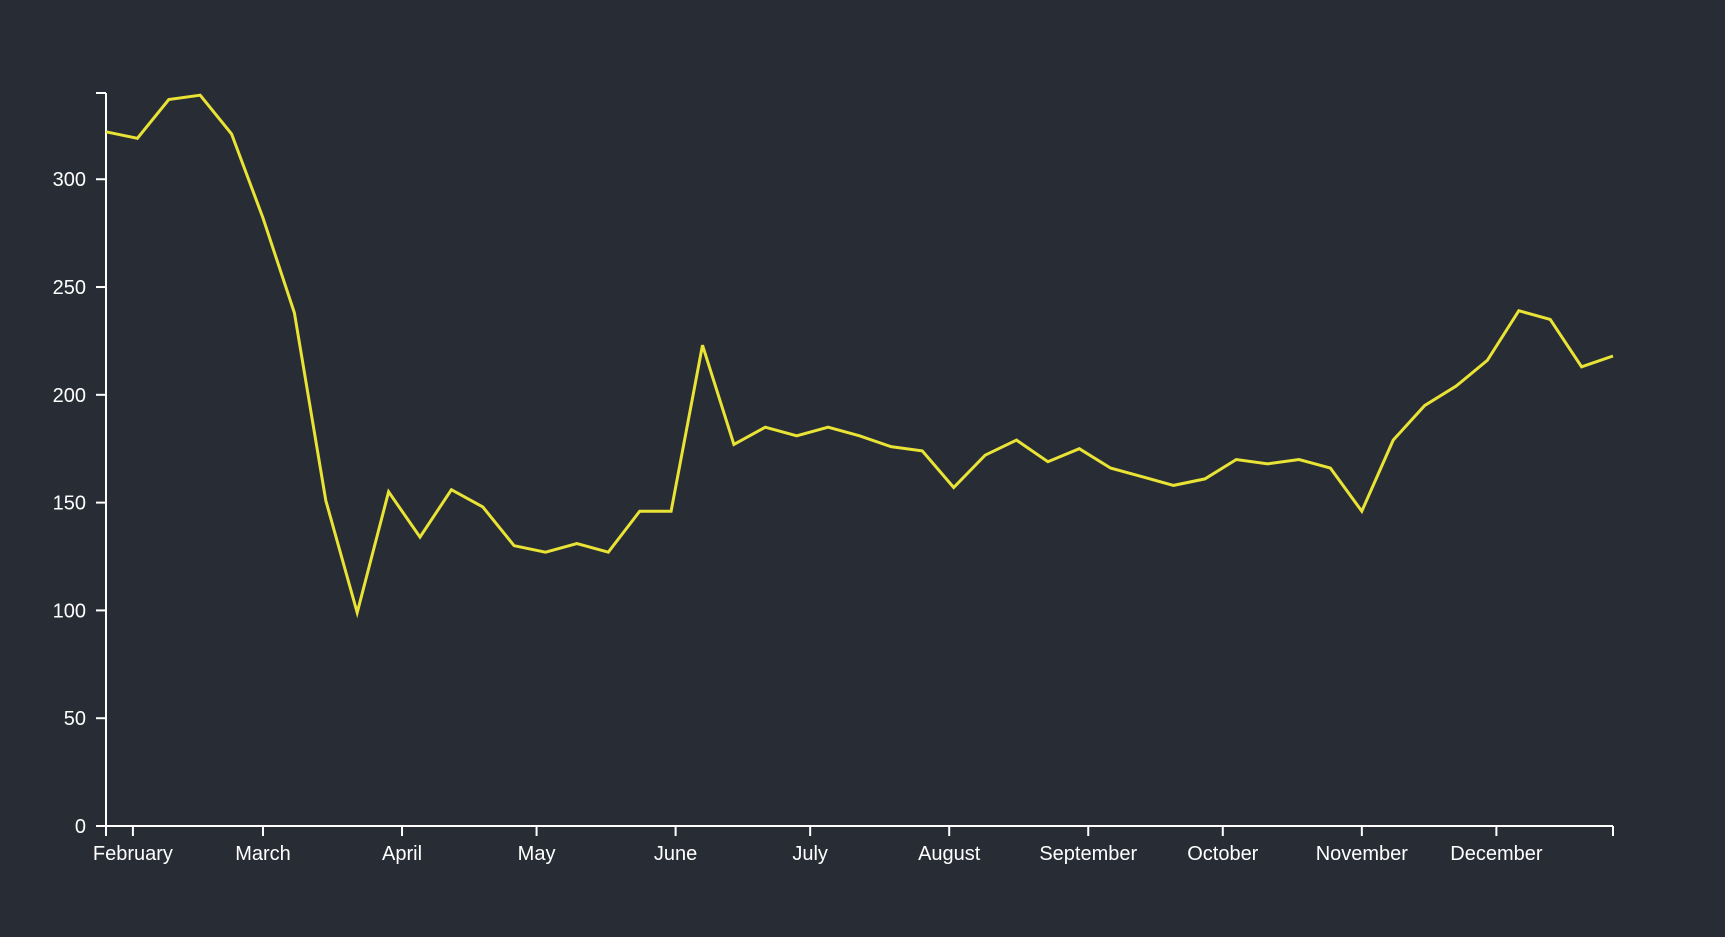 This screenshot has height=937, width=1725. I want to click on x-tick-label: February, so click(133, 854).